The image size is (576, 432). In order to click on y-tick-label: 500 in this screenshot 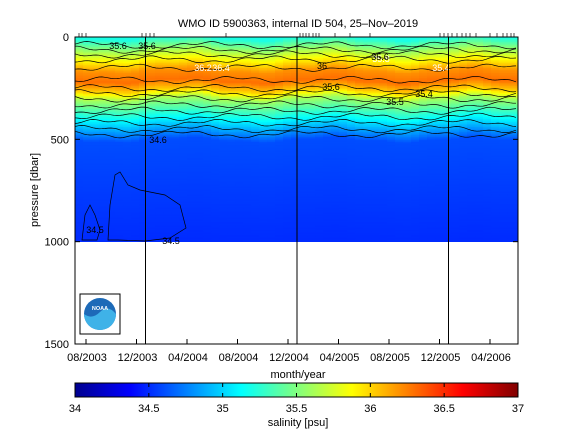, I will do `click(60, 140)`.